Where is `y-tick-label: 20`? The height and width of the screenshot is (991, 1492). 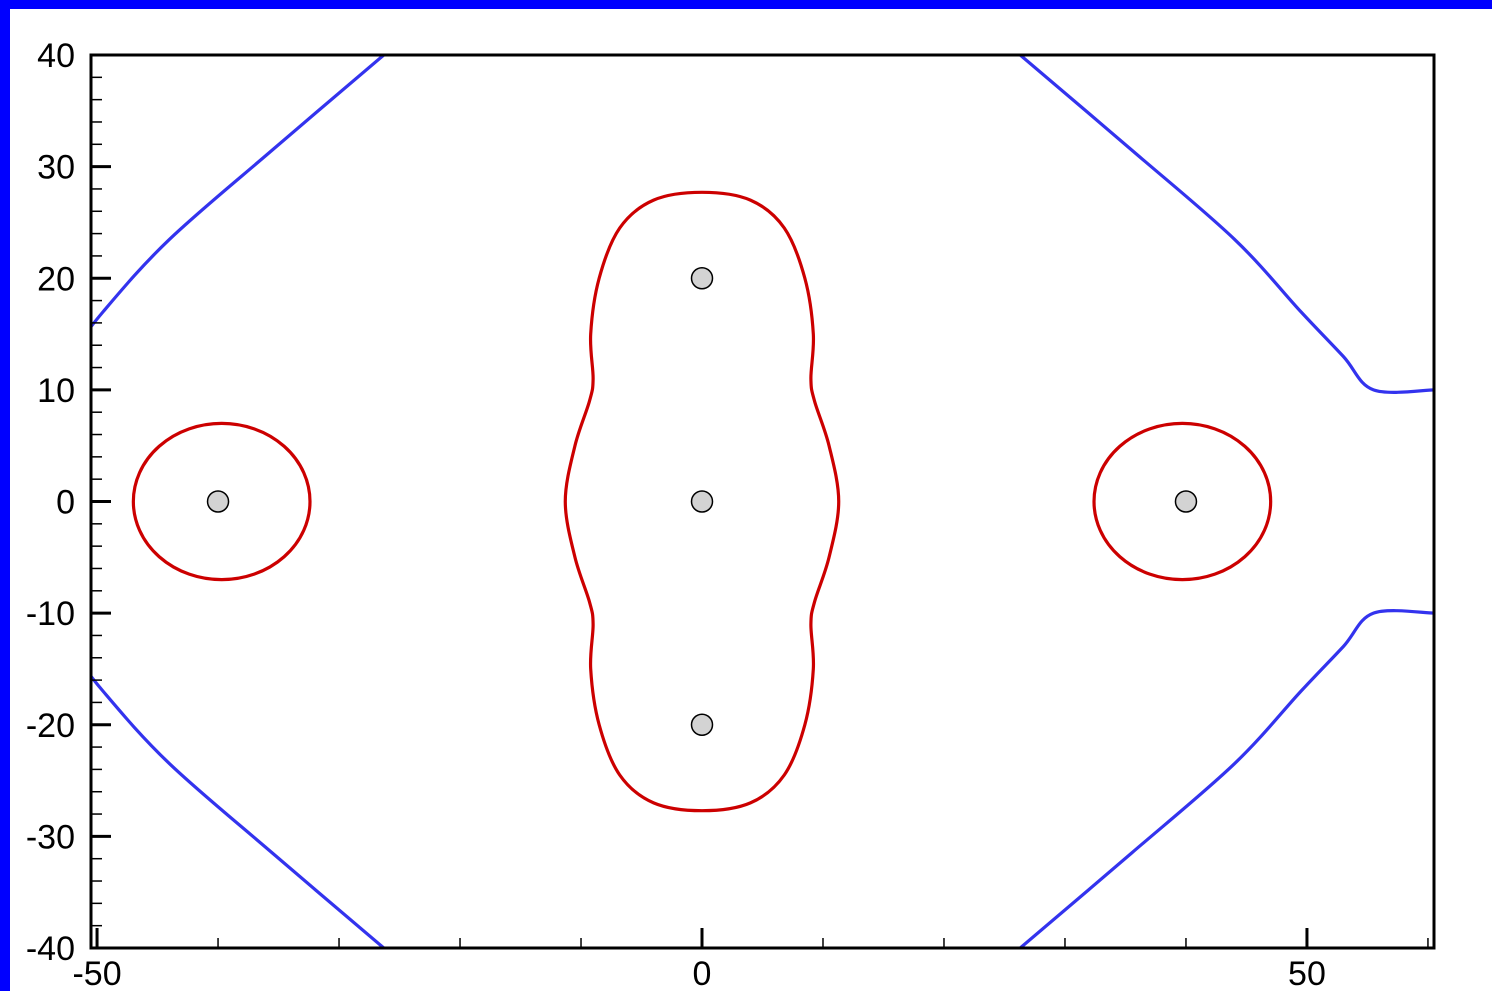
y-tick-label: 20 is located at coordinates (56, 279).